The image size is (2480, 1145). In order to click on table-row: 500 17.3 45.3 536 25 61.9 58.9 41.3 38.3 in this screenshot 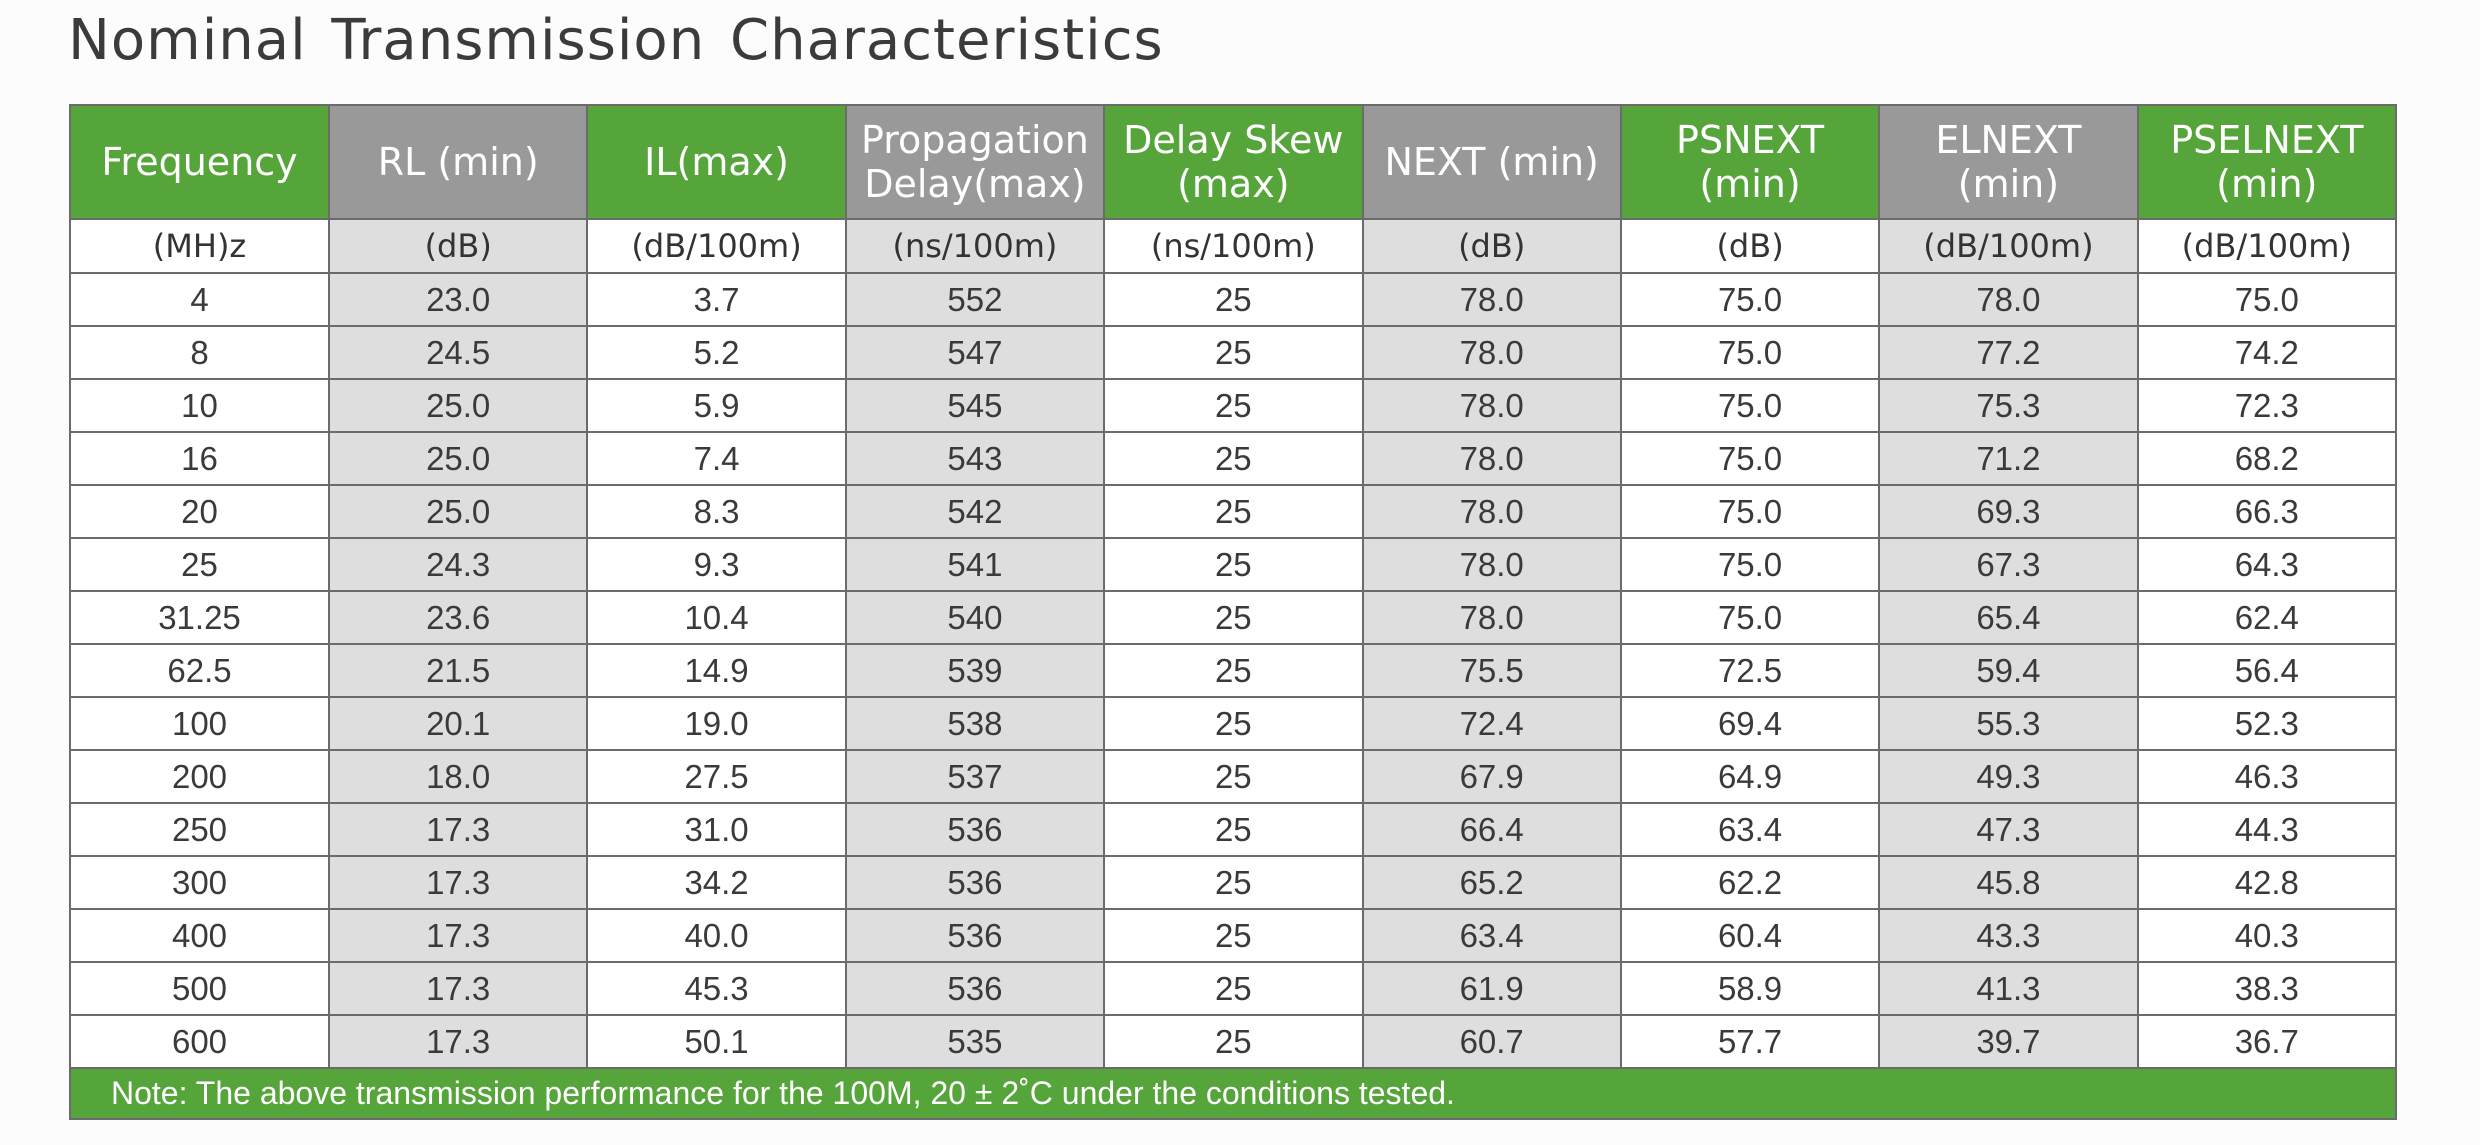, I will do `click(1233, 988)`.